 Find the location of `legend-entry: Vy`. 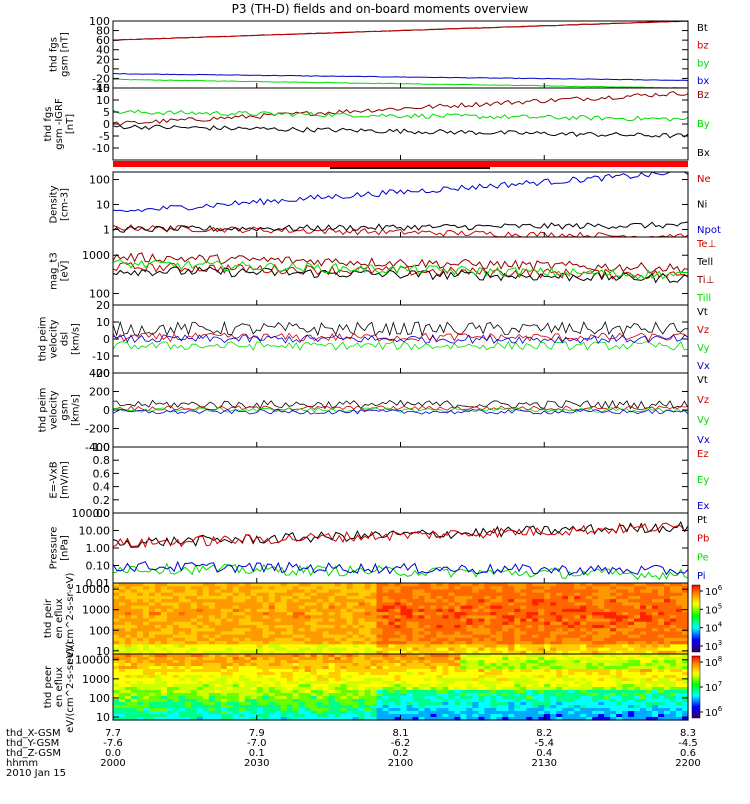

legend-entry: Vy is located at coordinates (703, 420).